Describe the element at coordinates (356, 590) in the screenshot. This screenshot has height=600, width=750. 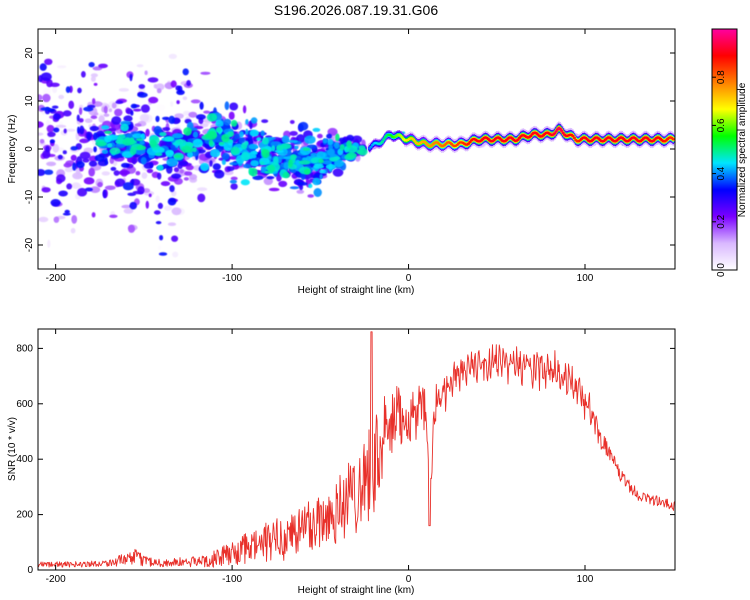
I see `snr-x-label: Height of straight line (km)` at that location.